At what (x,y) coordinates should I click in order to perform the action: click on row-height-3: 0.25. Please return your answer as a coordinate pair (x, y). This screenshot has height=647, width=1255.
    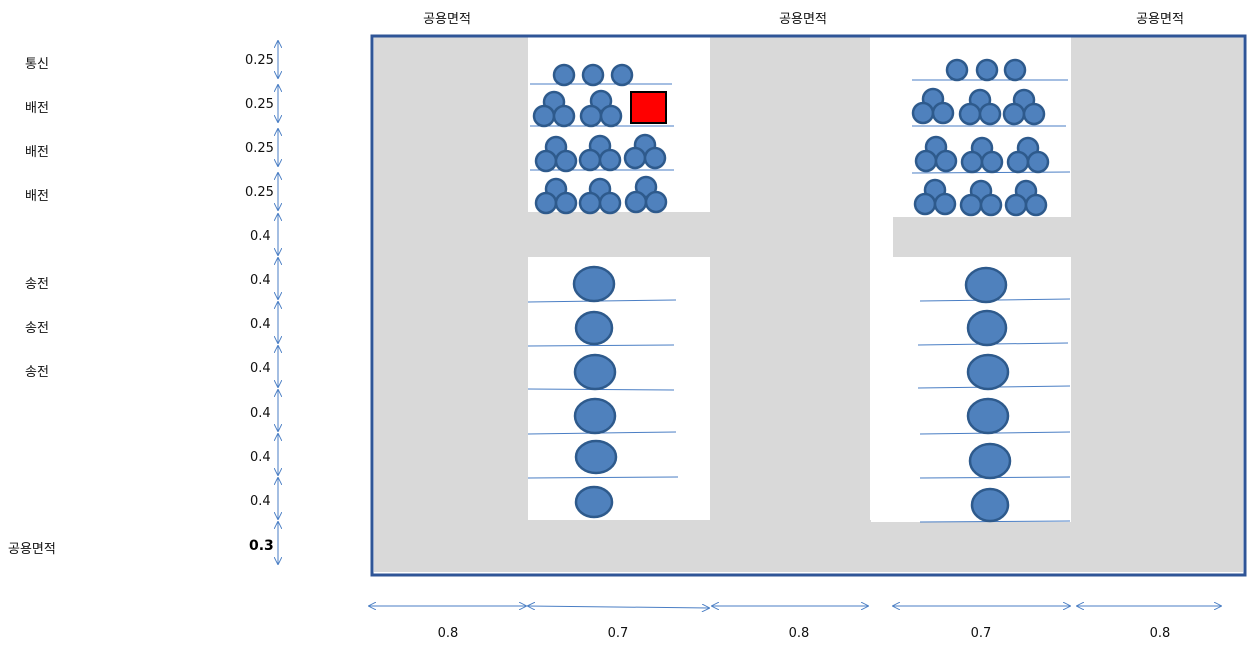
    Looking at the image, I should click on (259, 148).